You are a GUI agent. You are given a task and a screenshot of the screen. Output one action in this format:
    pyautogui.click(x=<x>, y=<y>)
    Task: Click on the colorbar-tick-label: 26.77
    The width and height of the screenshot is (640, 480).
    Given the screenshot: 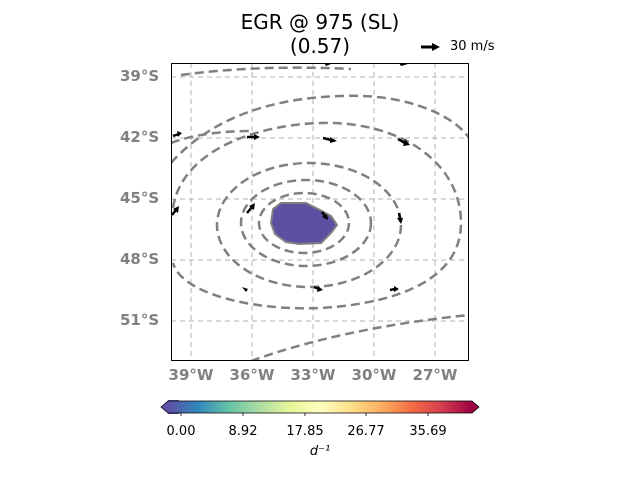 What is the action you would take?
    pyautogui.click(x=366, y=431)
    